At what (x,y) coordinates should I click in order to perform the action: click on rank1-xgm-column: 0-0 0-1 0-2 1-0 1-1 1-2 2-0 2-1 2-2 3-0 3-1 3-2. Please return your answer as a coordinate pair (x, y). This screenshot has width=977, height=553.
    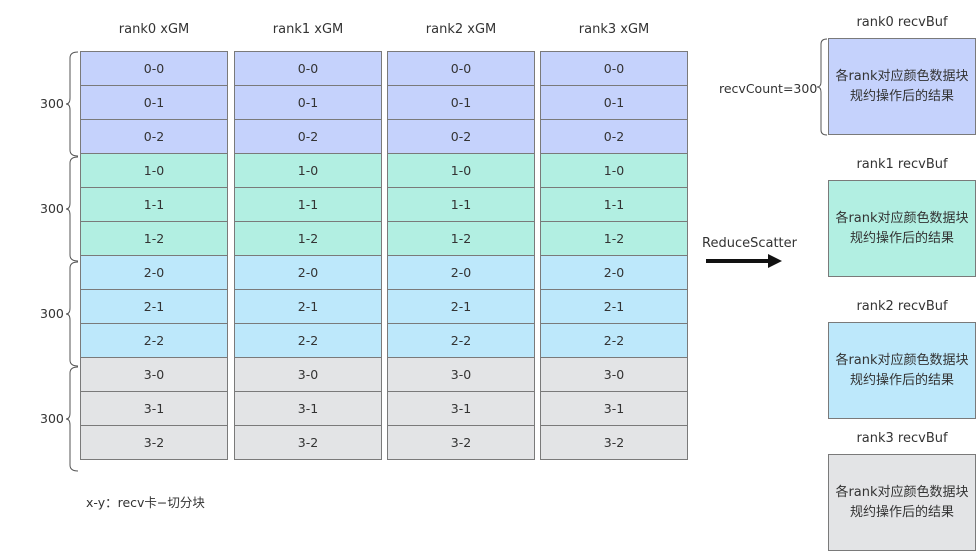
    Looking at the image, I should click on (308, 255).